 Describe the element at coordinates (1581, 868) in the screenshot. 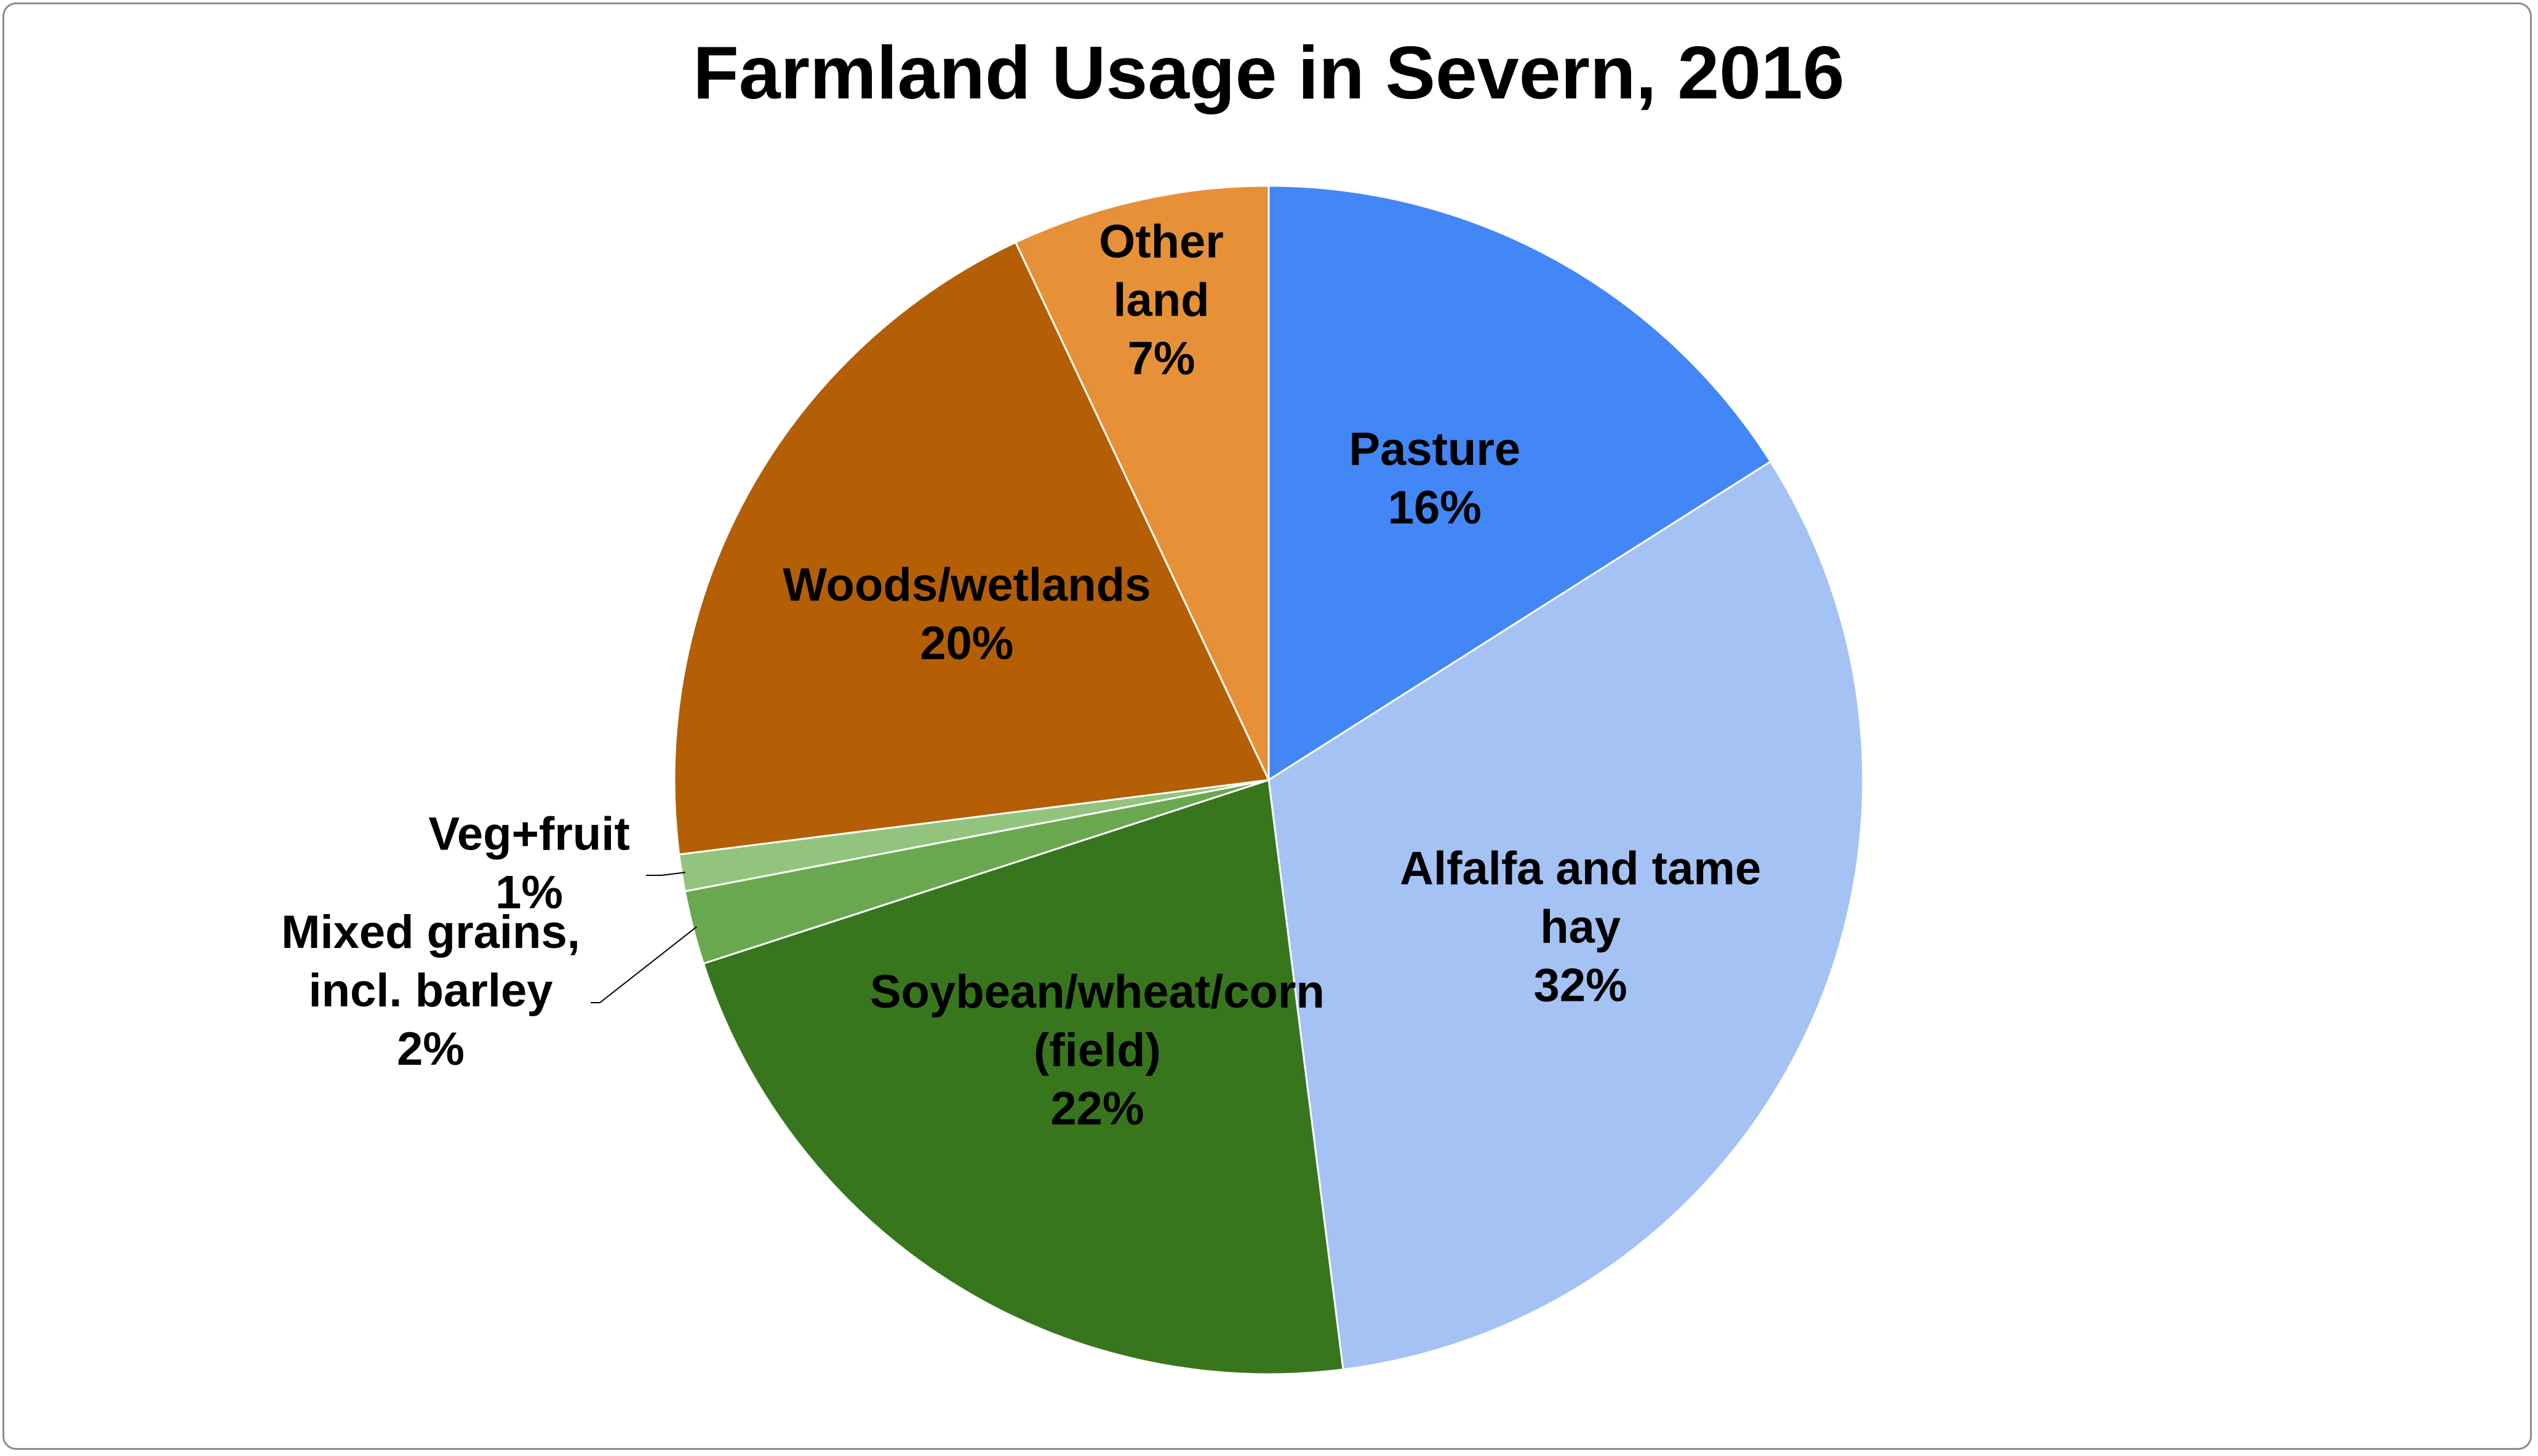

I see `slice-name-line: Alfalfa and tame` at that location.